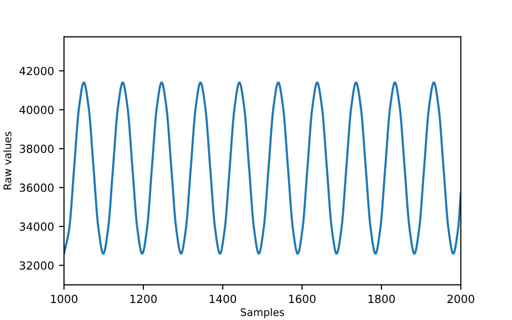  Describe the element at coordinates (302, 299) in the screenshot. I see `x-tick-label: 1600` at that location.